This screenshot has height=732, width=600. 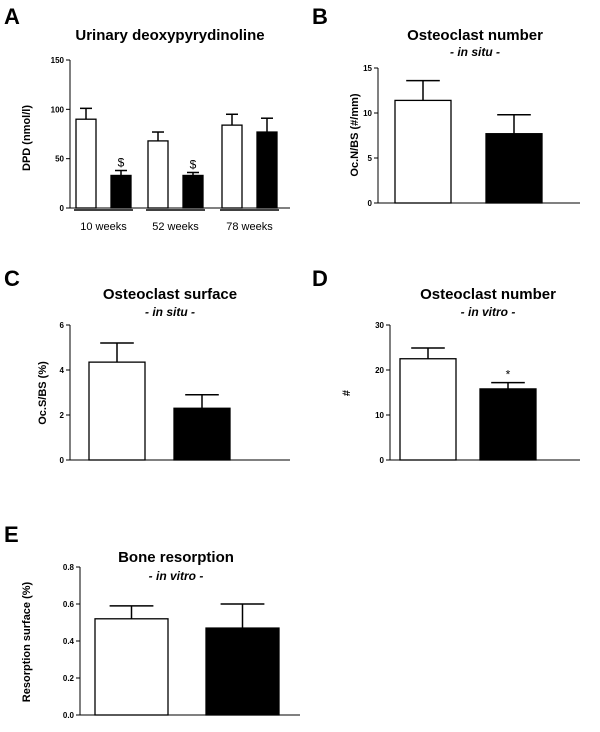 I want to click on significance-mark: *, so click(x=508, y=375).